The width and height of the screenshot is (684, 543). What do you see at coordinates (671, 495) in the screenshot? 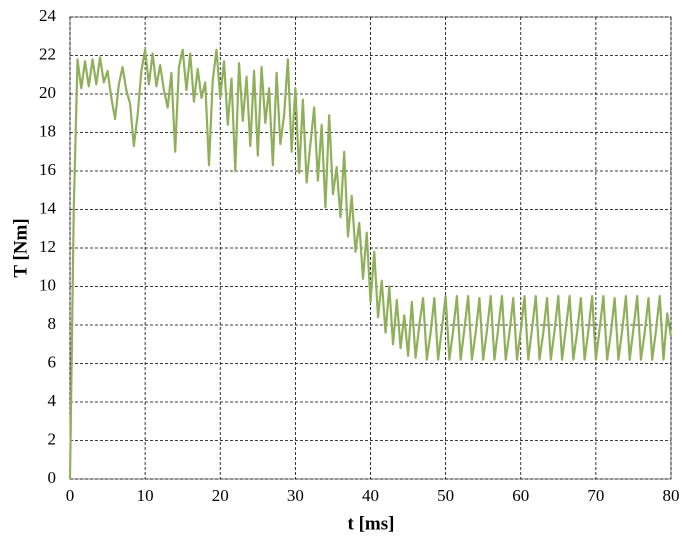
I see `x-tick-label: 80` at bounding box center [671, 495].